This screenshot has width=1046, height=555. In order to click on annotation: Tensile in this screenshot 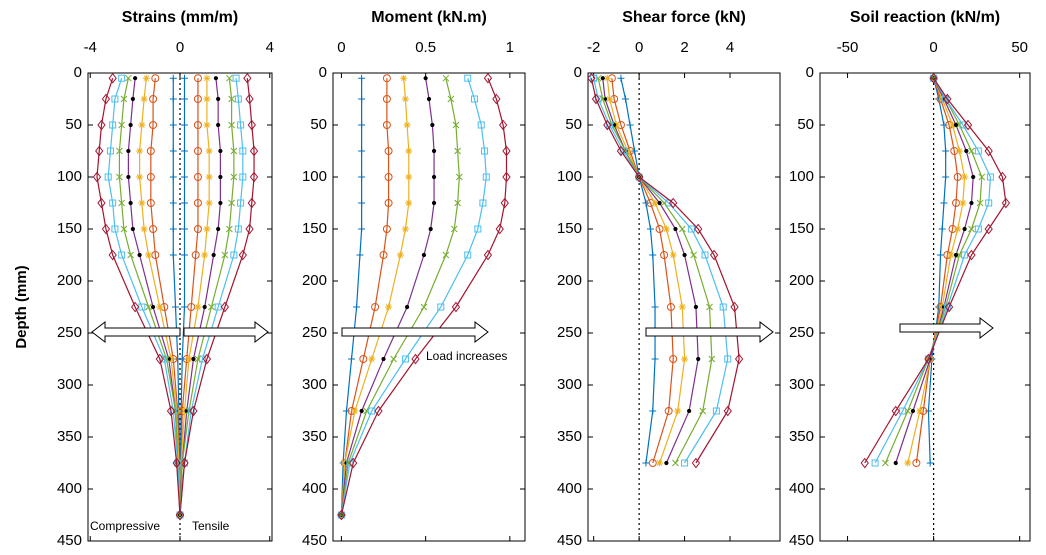, I will do `click(211, 526)`.